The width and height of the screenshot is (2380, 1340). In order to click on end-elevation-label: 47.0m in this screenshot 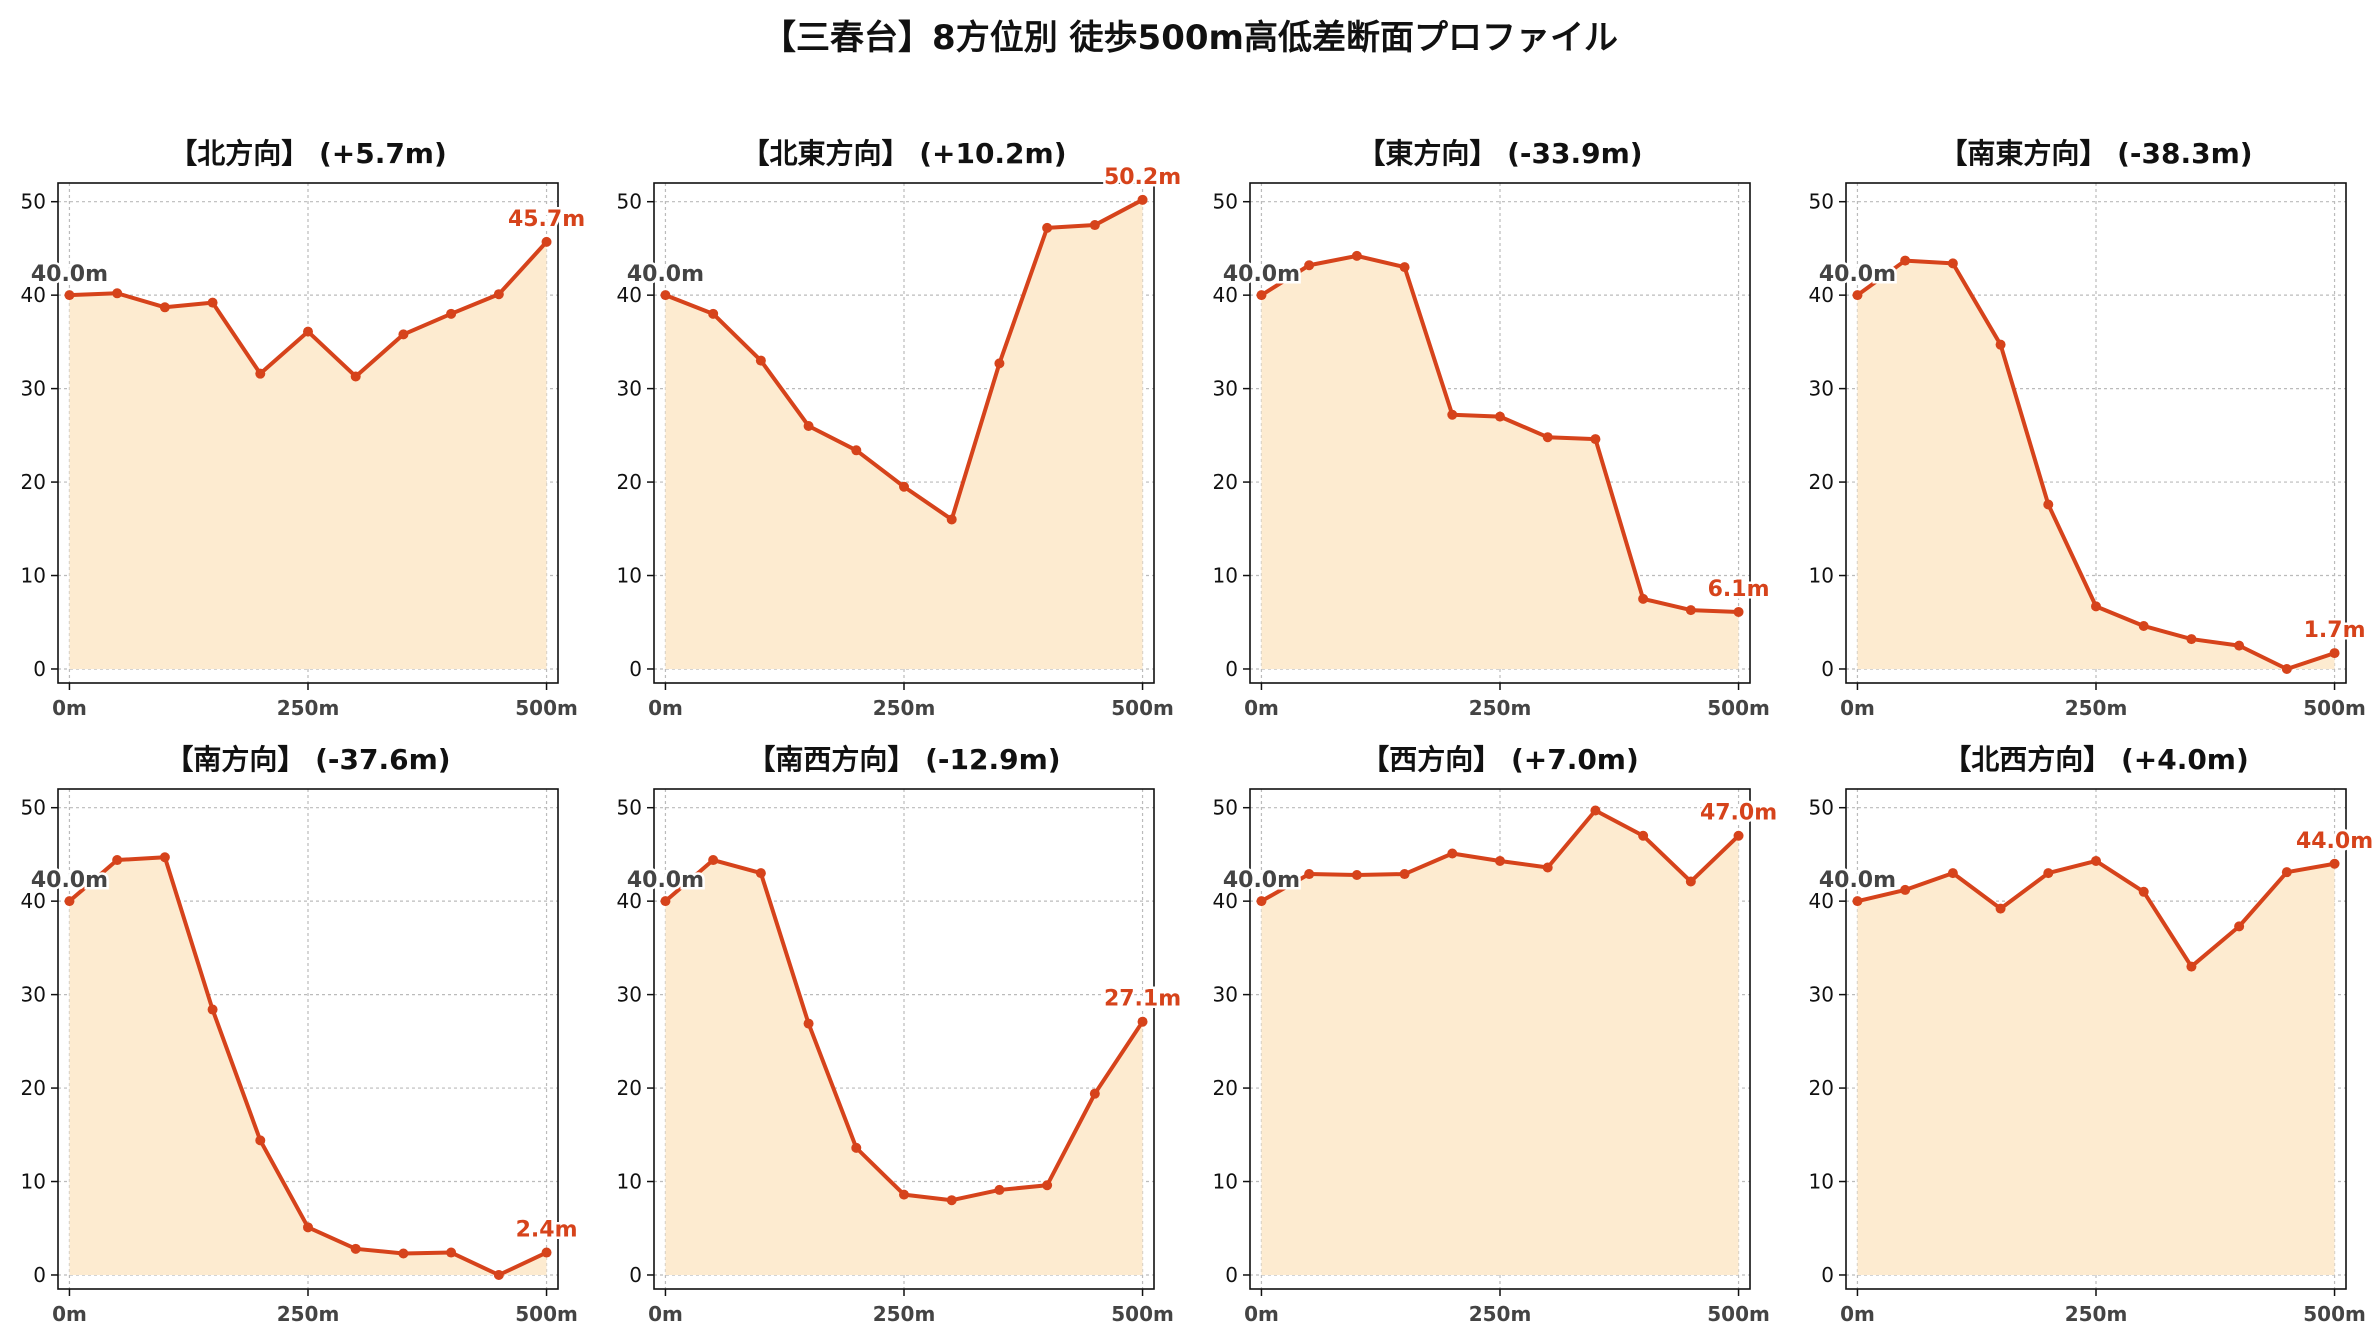, I will do `click(1738, 813)`.